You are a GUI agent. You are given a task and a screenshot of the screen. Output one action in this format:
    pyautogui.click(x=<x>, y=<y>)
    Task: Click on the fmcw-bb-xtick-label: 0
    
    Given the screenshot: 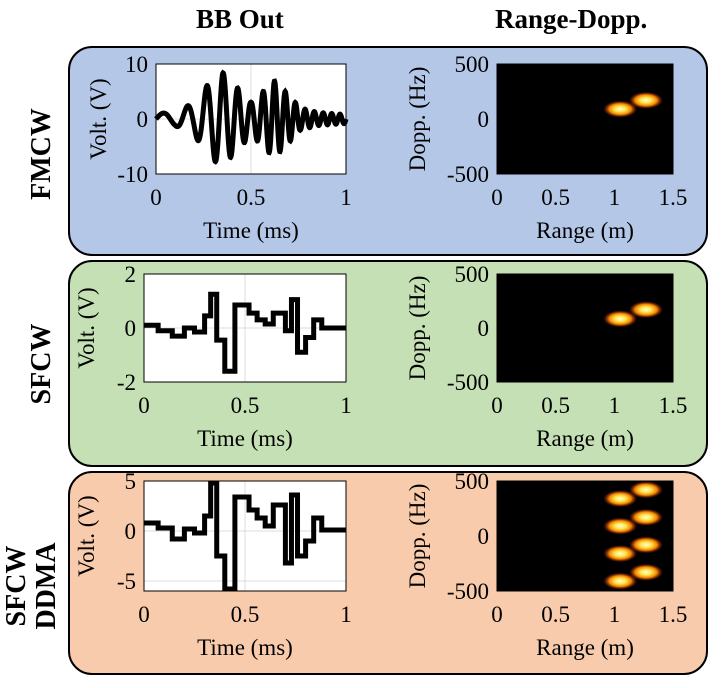 What is the action you would take?
    pyautogui.click(x=156, y=197)
    